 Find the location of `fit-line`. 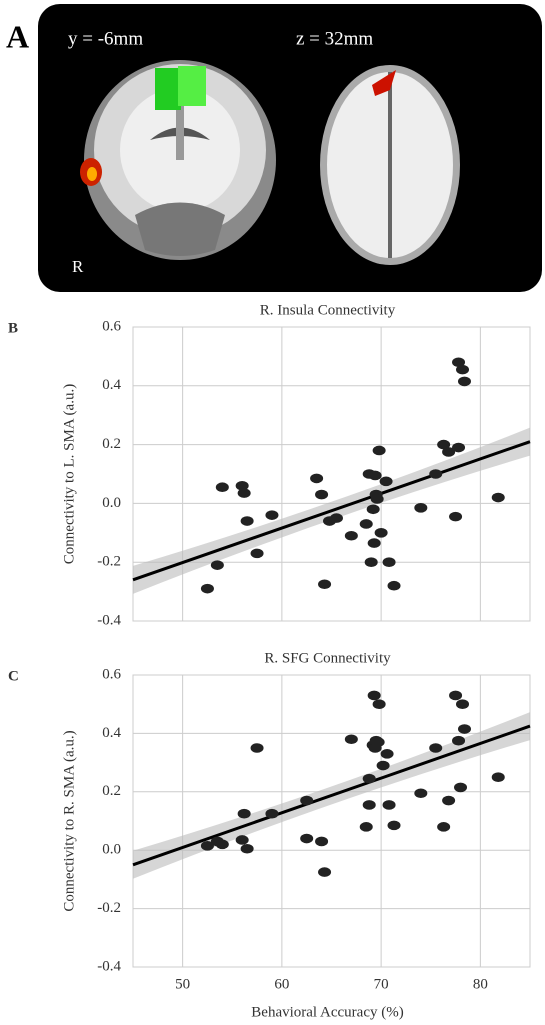

fit-line is located at coordinates (331, 511).